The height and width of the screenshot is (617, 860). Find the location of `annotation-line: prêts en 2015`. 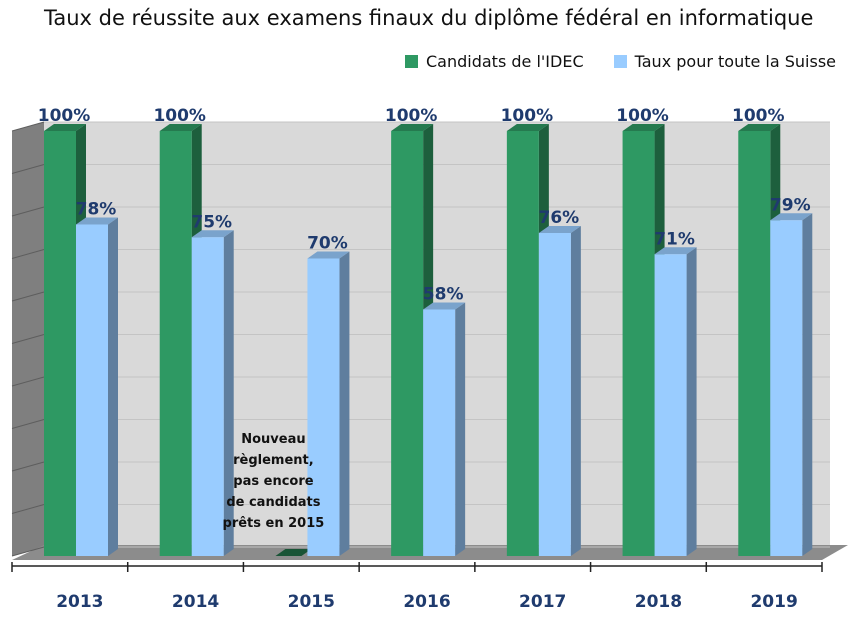

annotation-line: prêts en 2015 is located at coordinates (274, 523).